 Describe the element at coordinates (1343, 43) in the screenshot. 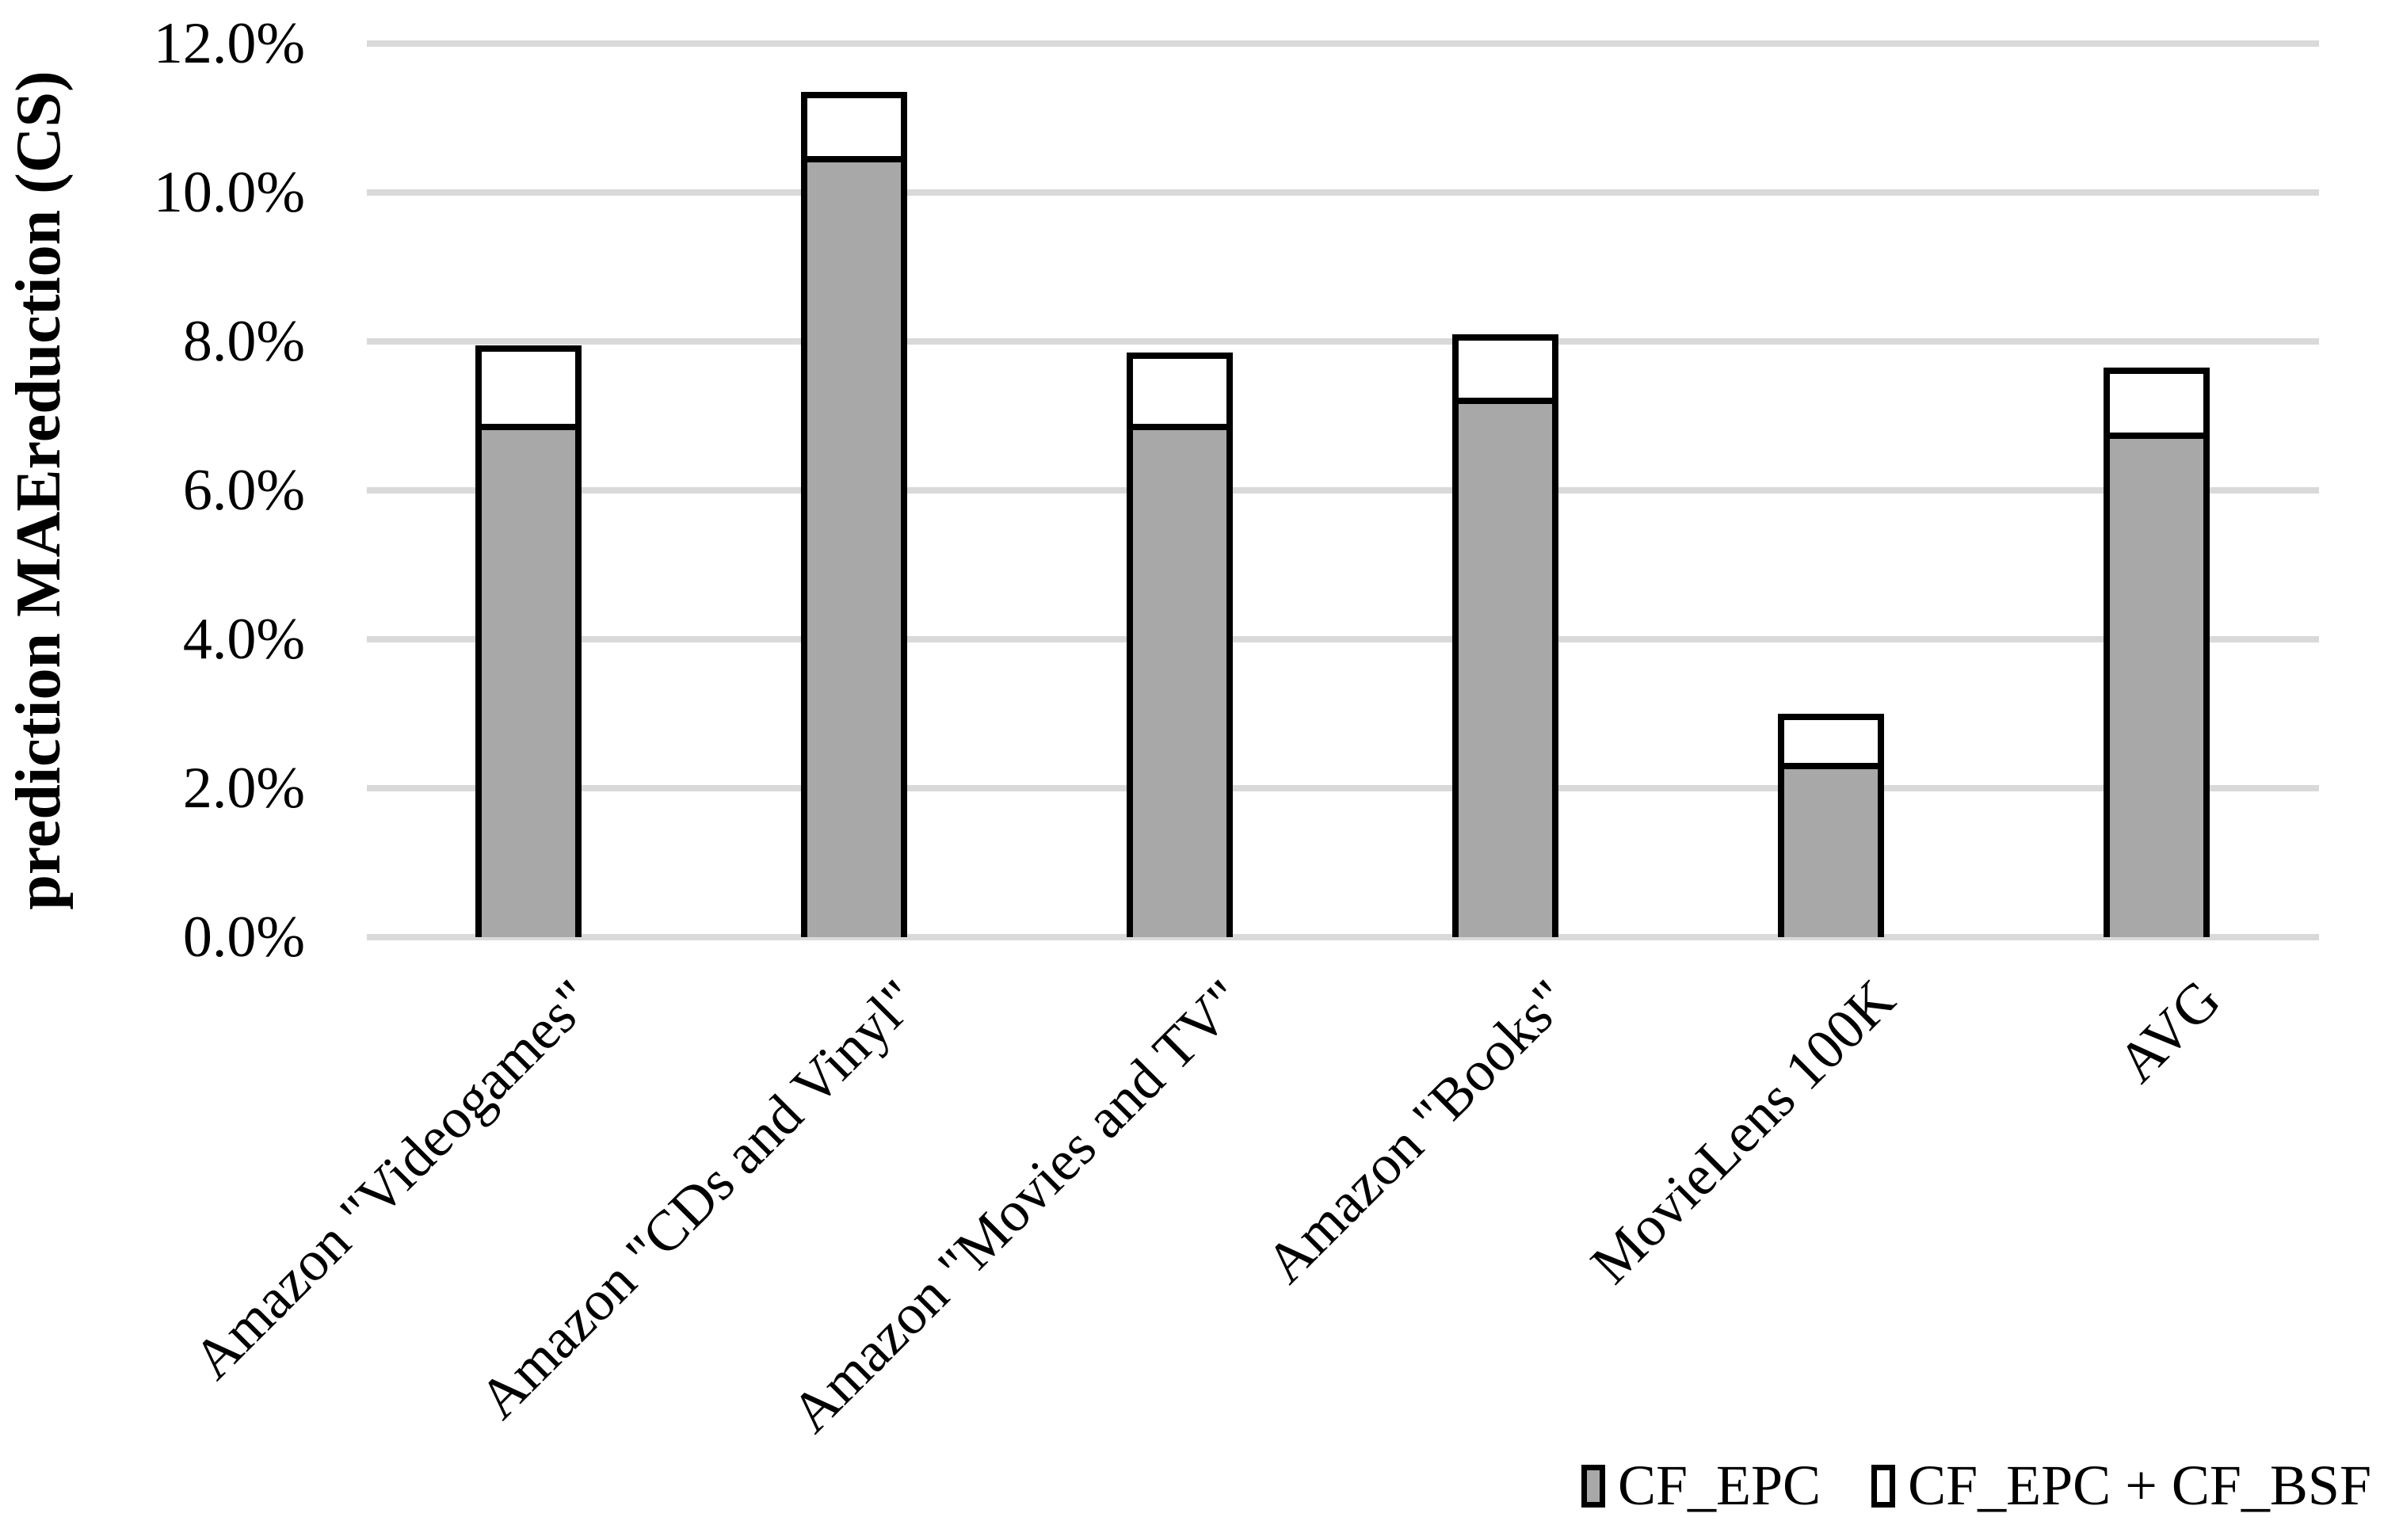

I see `gridline-12.0%` at that location.